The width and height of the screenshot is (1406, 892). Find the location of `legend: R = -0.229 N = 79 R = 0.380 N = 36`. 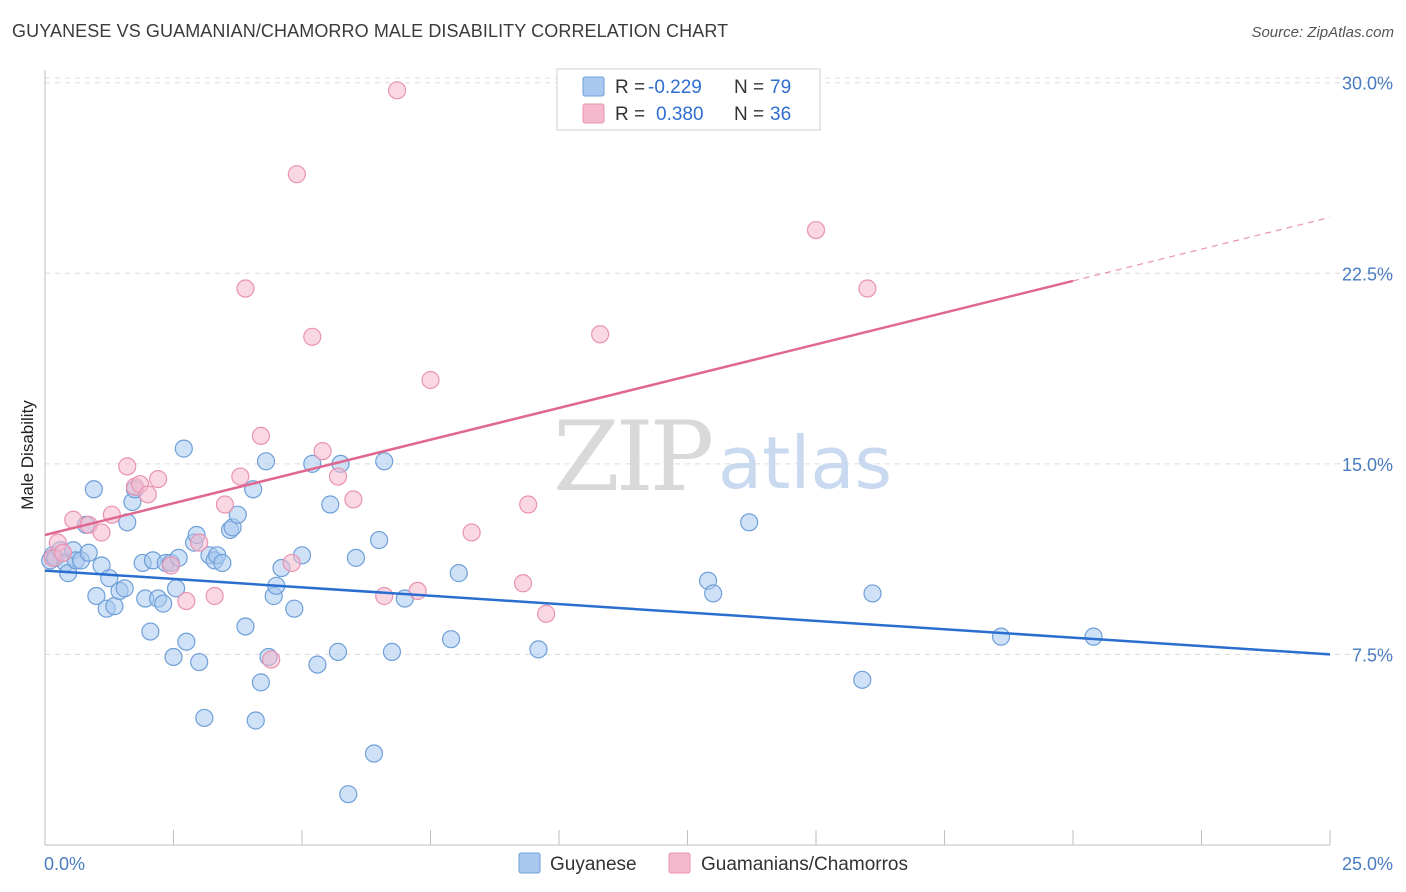

legend: R = -0.229 N = 79 R = 0.380 N = 36 is located at coordinates (688, 99).